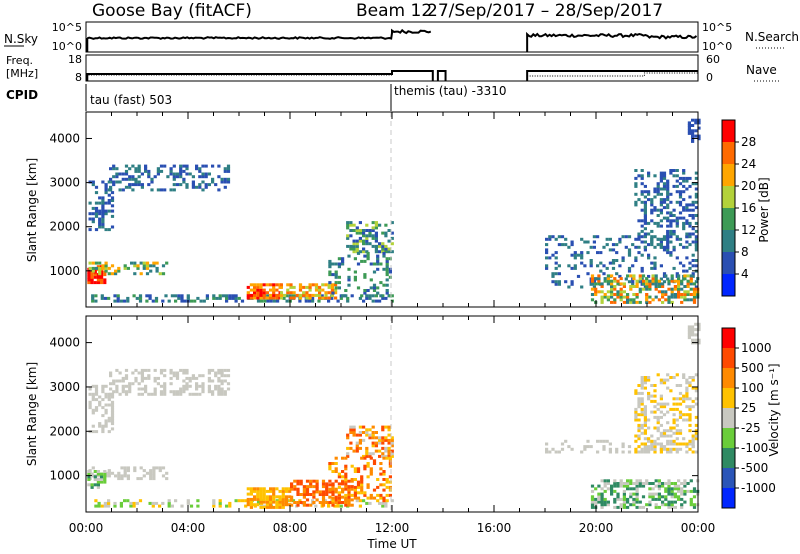 The width and height of the screenshot is (800, 554). I want to click on power-cbar-tick-label: 16, so click(748, 208).